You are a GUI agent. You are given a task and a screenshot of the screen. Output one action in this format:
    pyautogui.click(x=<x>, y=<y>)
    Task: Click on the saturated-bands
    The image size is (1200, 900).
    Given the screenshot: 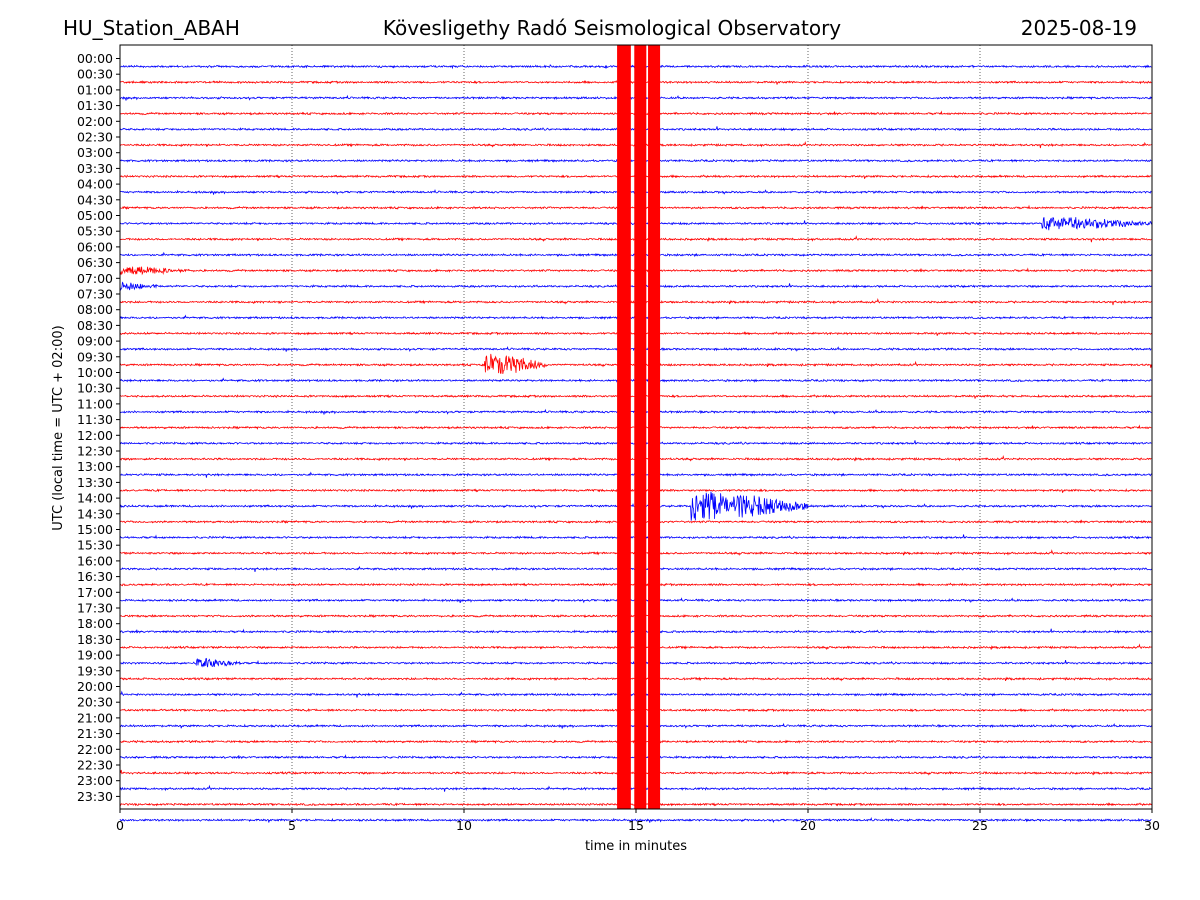 What is the action you would take?
    pyautogui.click(x=639, y=427)
    